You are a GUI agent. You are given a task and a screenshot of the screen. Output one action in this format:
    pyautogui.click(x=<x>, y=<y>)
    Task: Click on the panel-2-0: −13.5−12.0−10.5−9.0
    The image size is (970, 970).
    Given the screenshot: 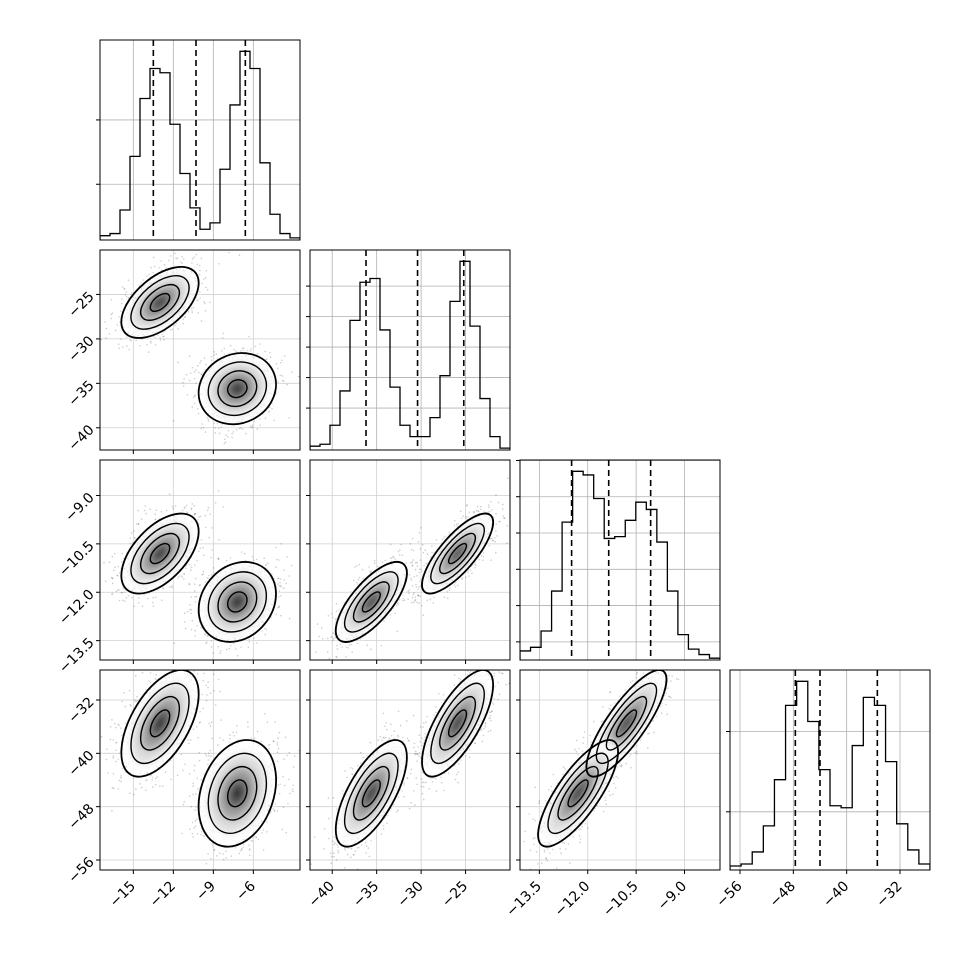 What is the action you would take?
    pyautogui.click(x=183, y=568)
    